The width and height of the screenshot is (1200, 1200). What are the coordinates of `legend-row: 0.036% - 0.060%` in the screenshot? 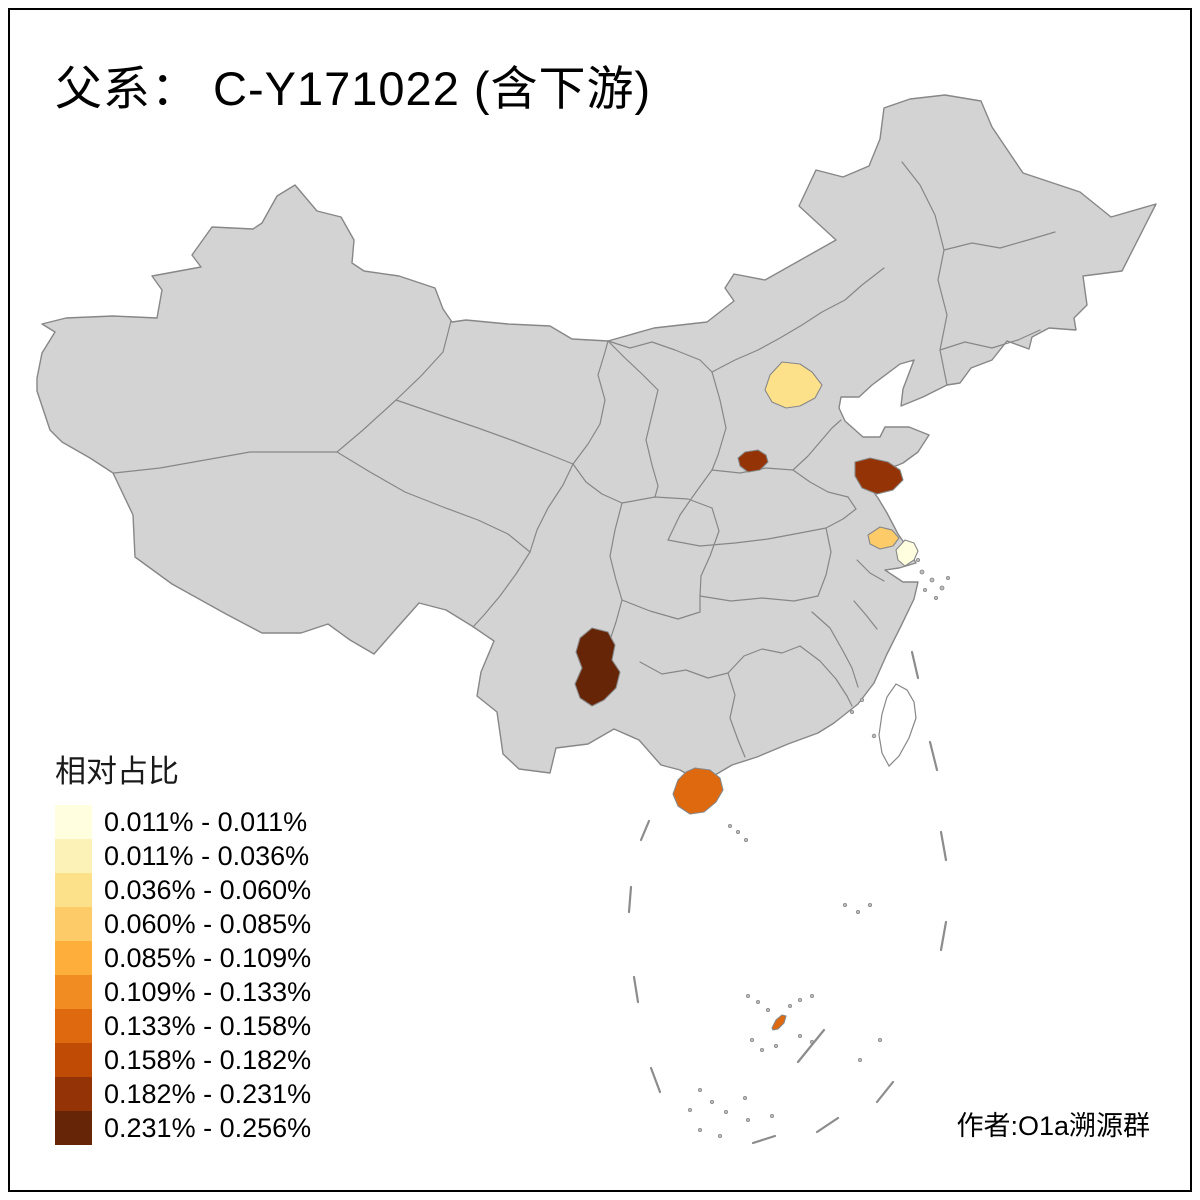 It's located at (183, 890).